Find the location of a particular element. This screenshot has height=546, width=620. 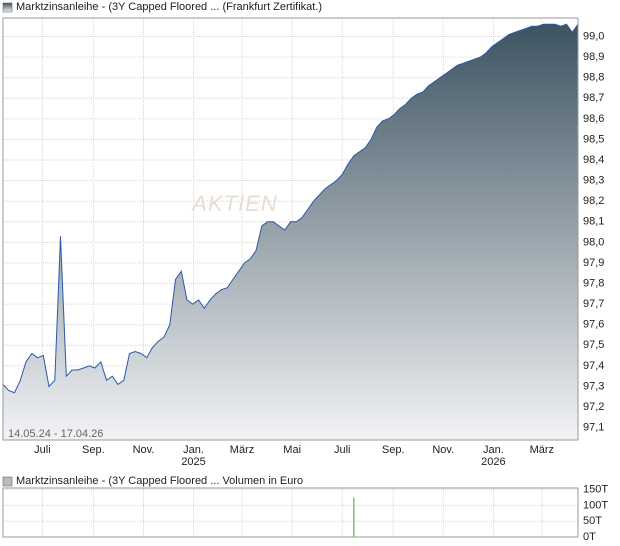

y-tick-label: 97,3 is located at coordinates (593, 386).